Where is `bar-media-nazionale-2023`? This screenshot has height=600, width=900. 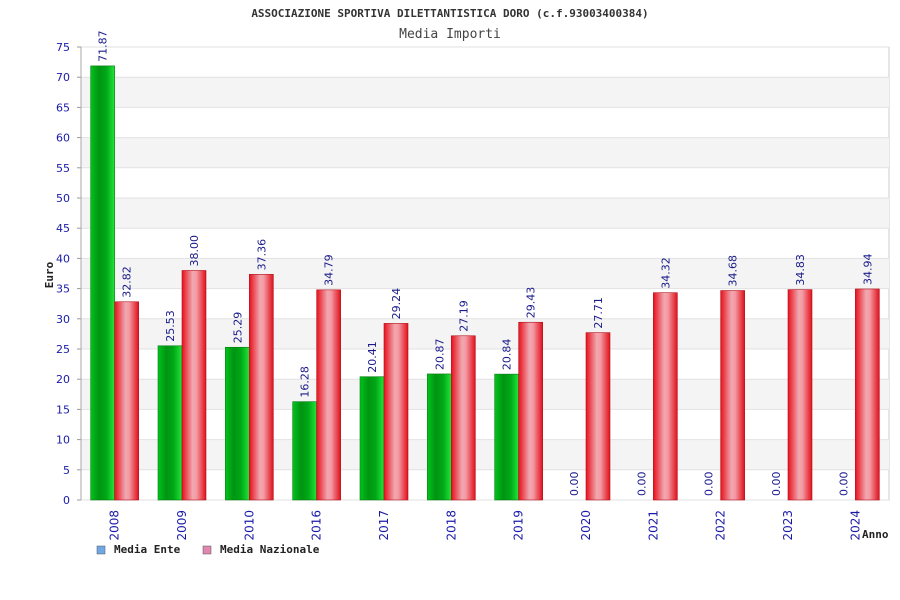 bar-media-nazionale-2023 is located at coordinates (800, 395).